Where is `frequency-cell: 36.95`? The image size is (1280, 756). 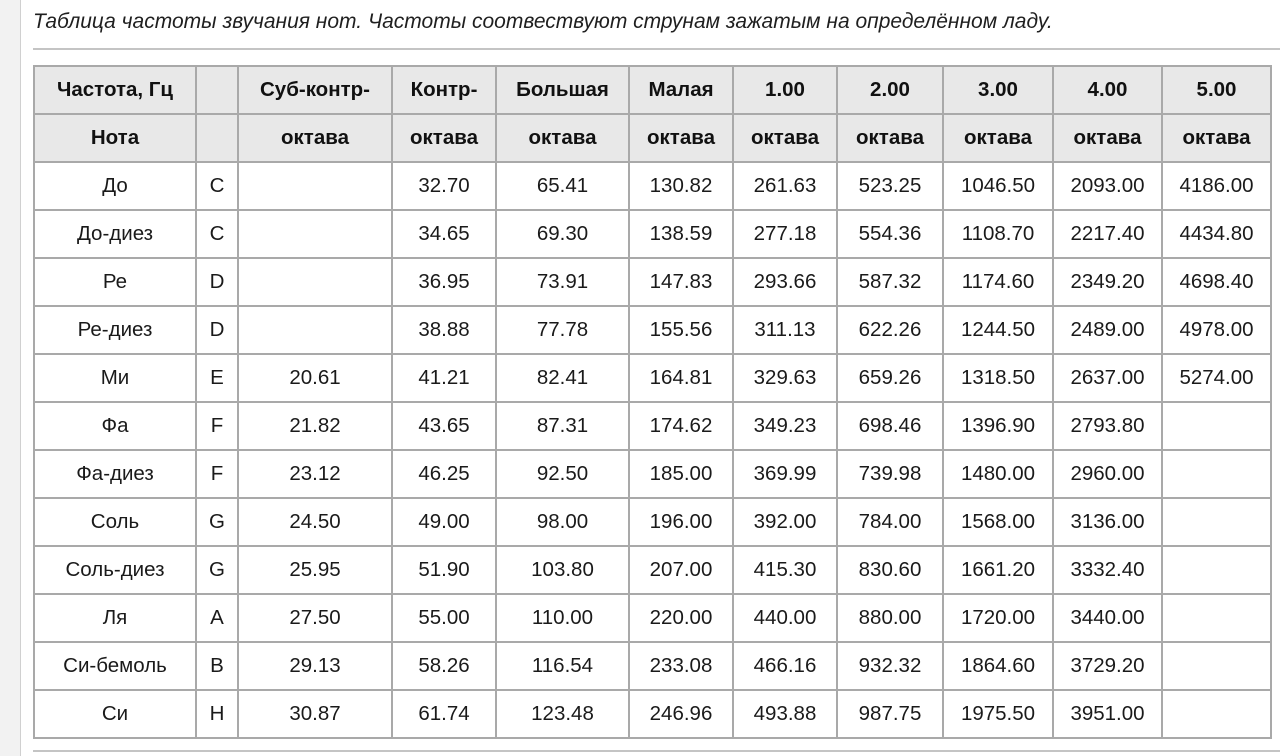
frequency-cell: 36.95 is located at coordinates (444, 282).